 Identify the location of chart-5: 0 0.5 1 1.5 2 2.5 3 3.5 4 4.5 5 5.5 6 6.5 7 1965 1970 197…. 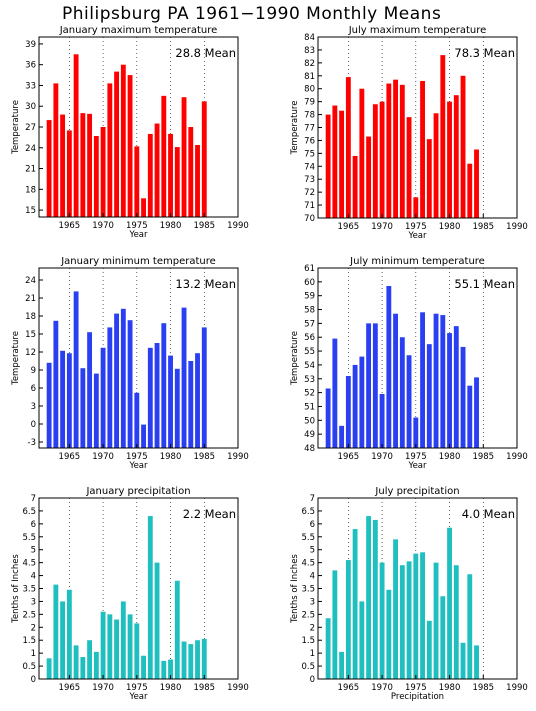
(130, 594).